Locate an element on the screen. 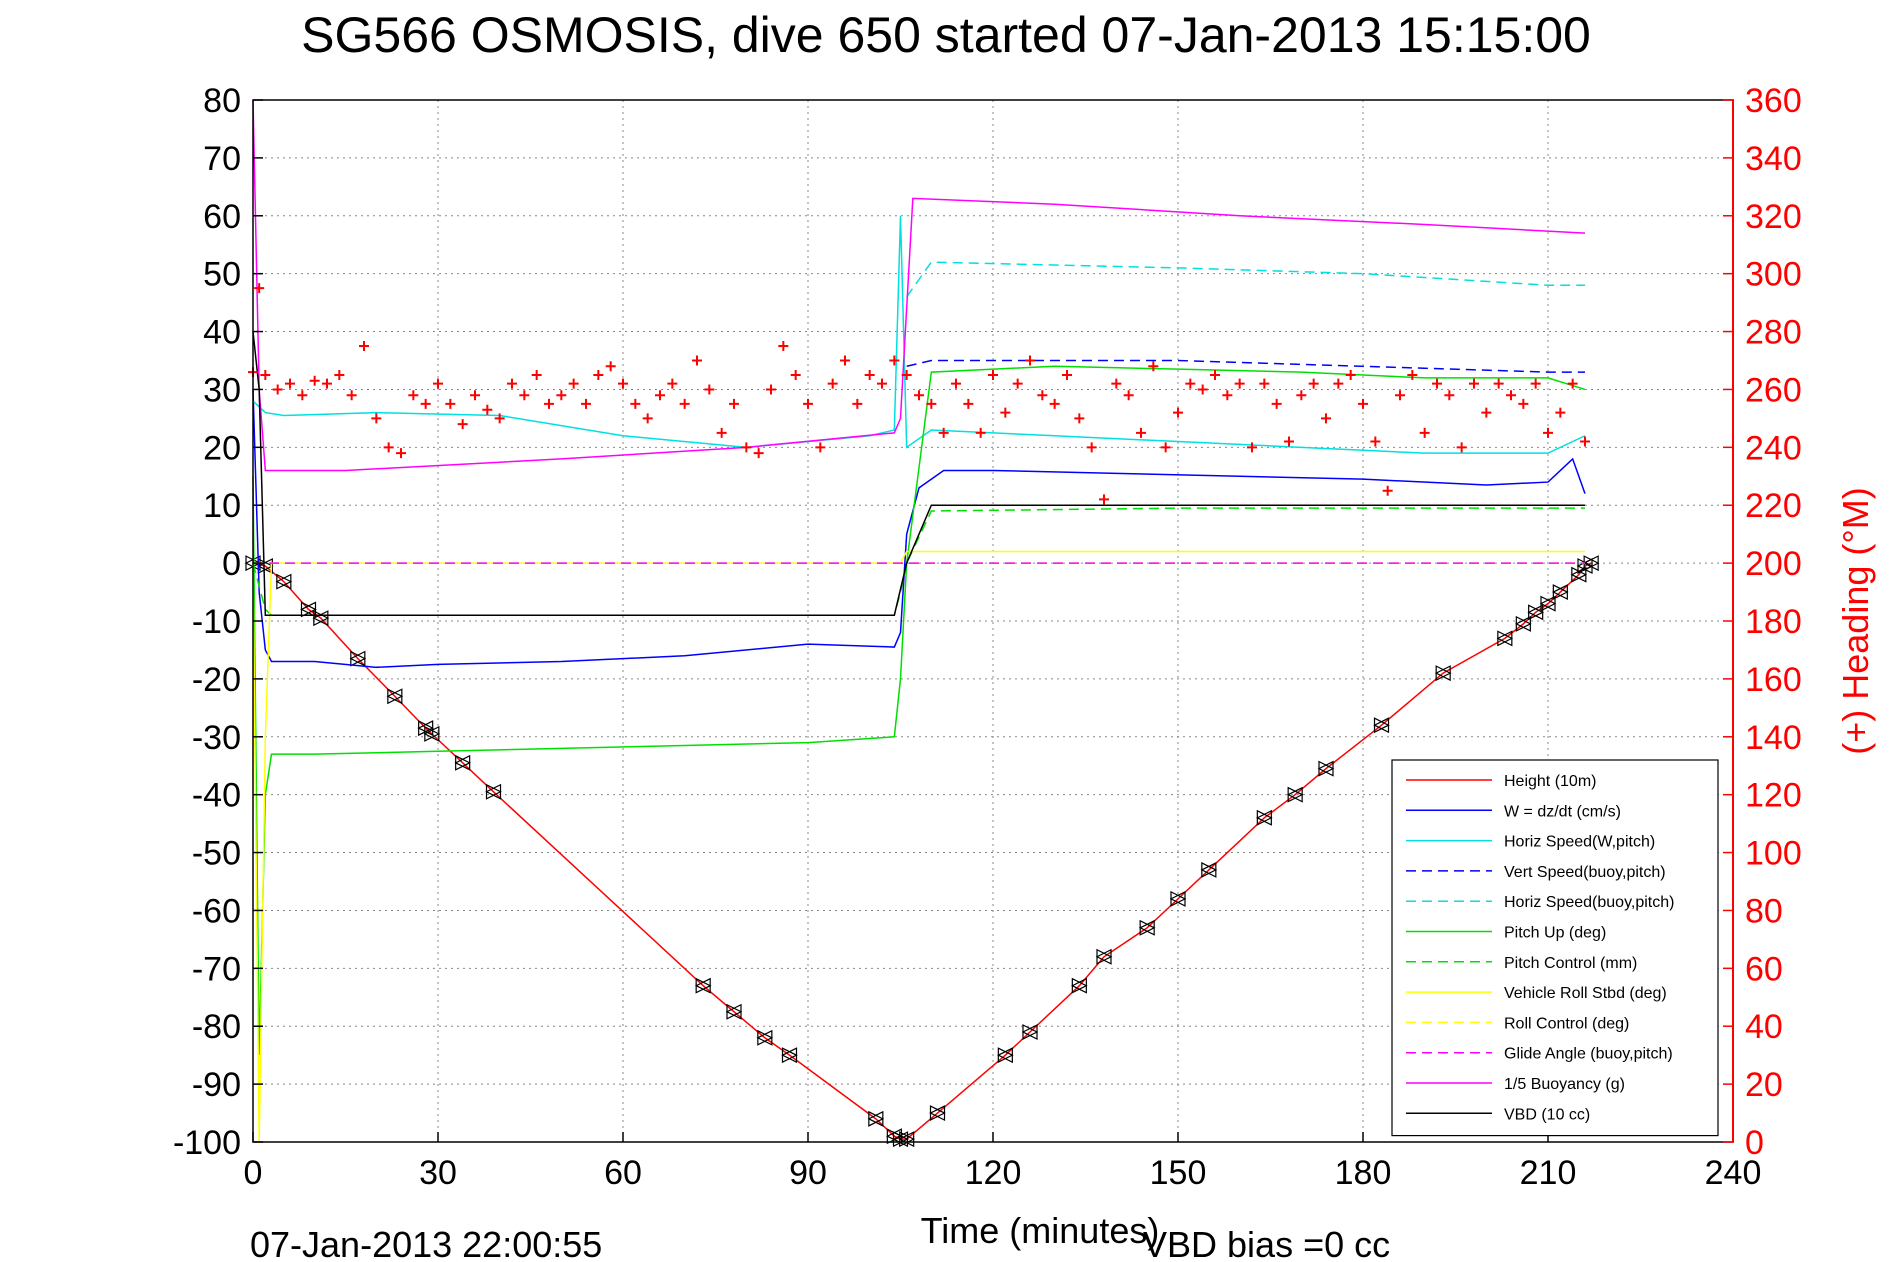 The width and height of the screenshot is (1891, 1262). y2-tick-label: 260 is located at coordinates (1773, 390).